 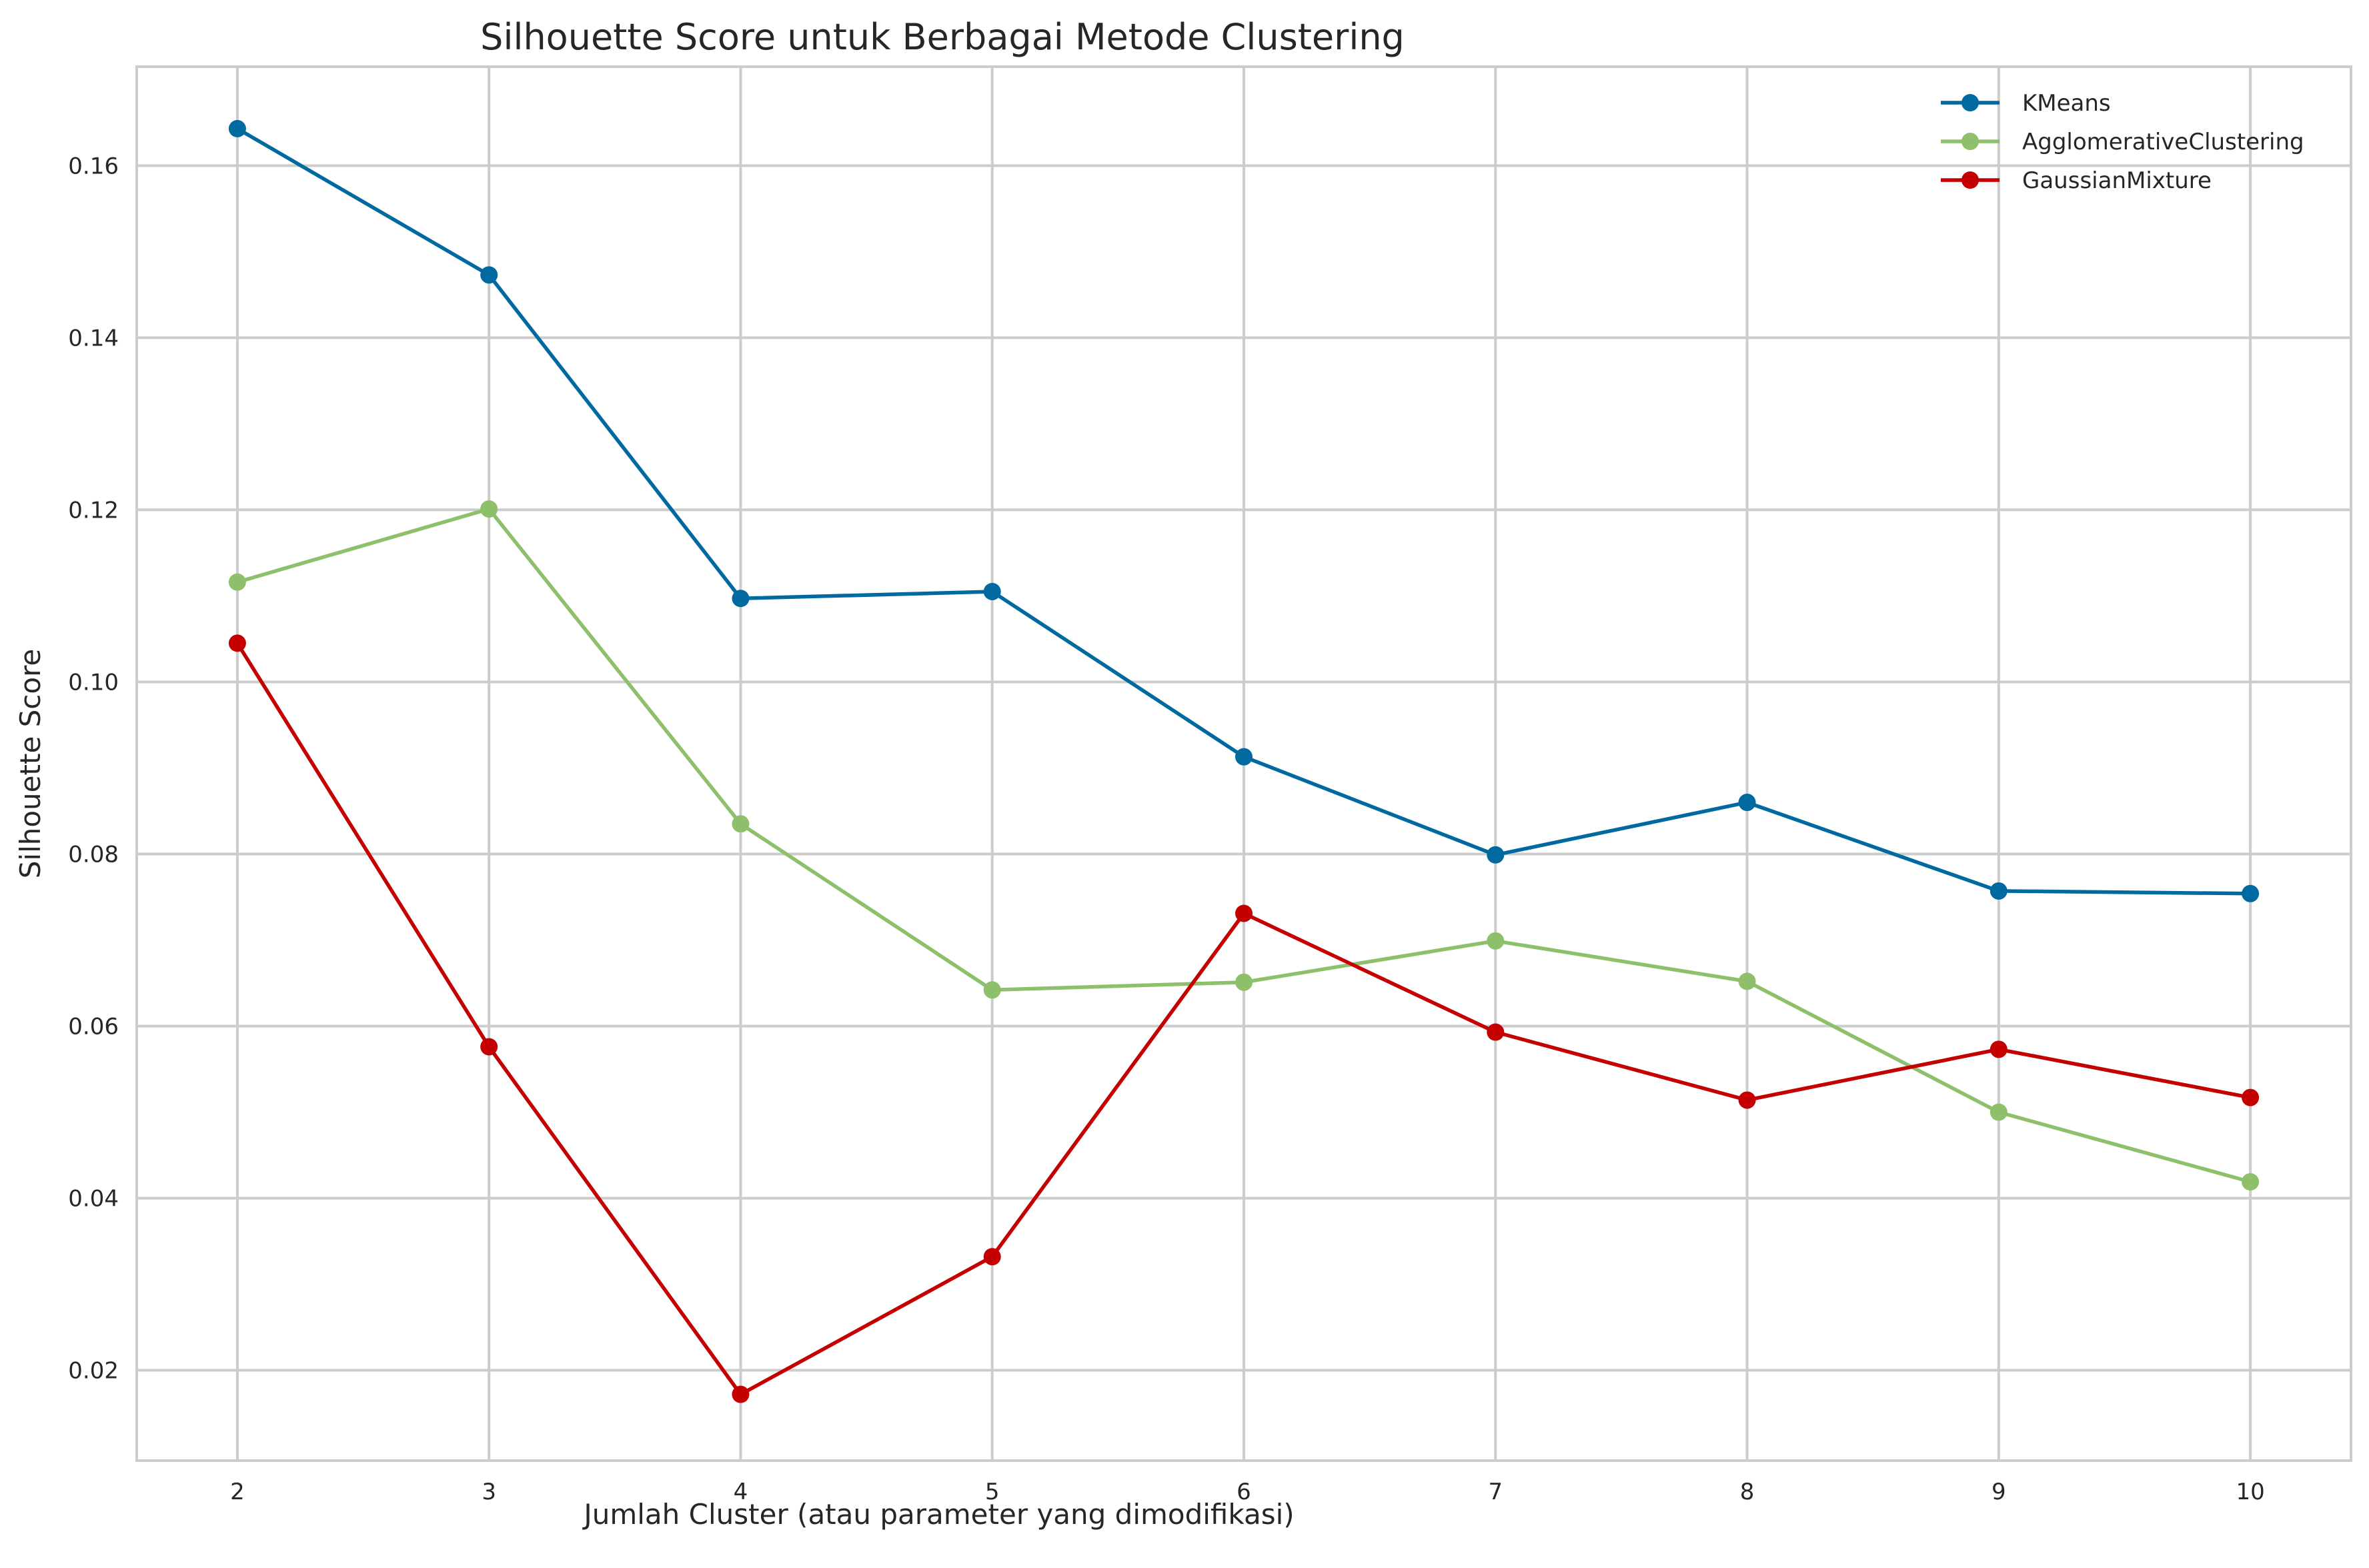 I want to click on y-tick-label: 0.12, so click(x=93, y=510).